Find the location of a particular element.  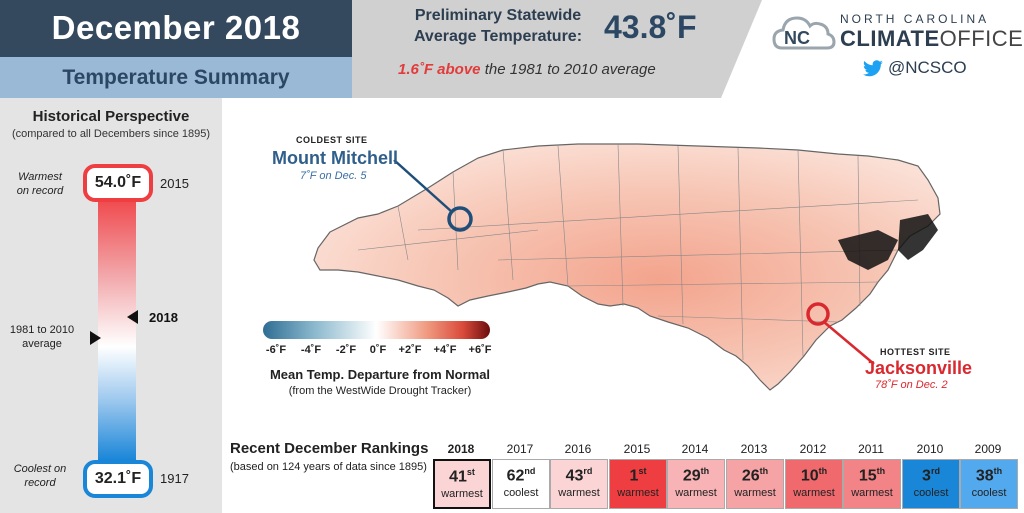

legend-subtitle: (from the WestWide Drought Tracker) is located at coordinates (380, 391).